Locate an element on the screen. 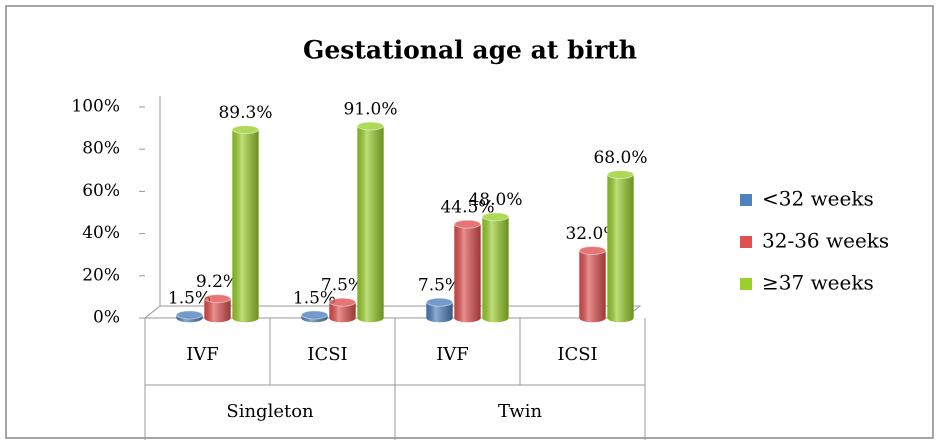 The width and height of the screenshot is (939, 444). legend-label: 32-36 weeks is located at coordinates (825, 241).